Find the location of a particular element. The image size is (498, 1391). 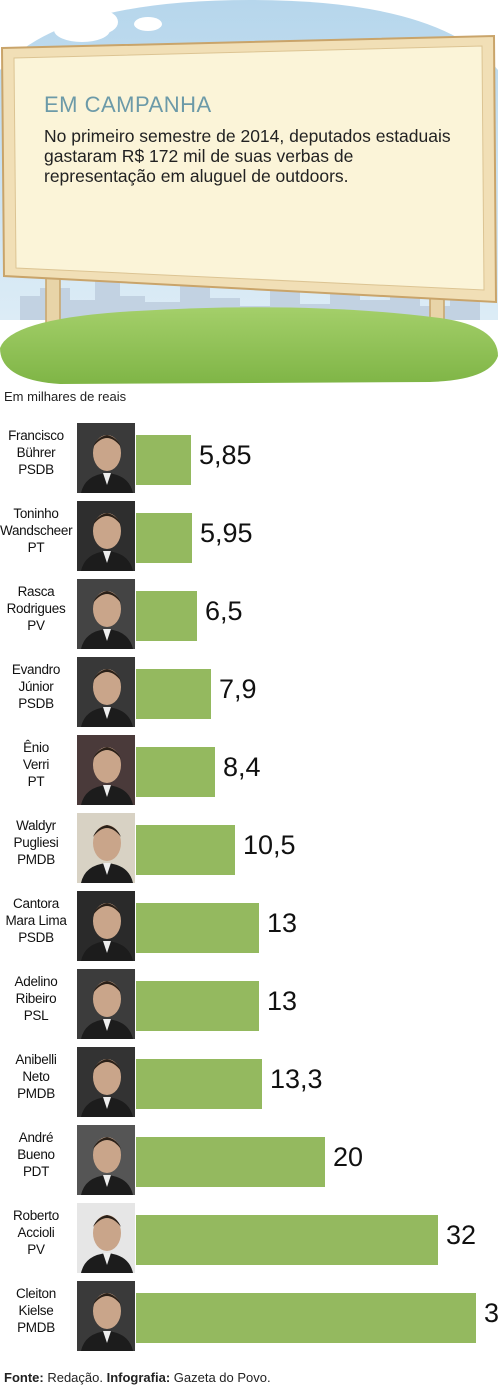

value-label: 5,85 is located at coordinates (225, 455).